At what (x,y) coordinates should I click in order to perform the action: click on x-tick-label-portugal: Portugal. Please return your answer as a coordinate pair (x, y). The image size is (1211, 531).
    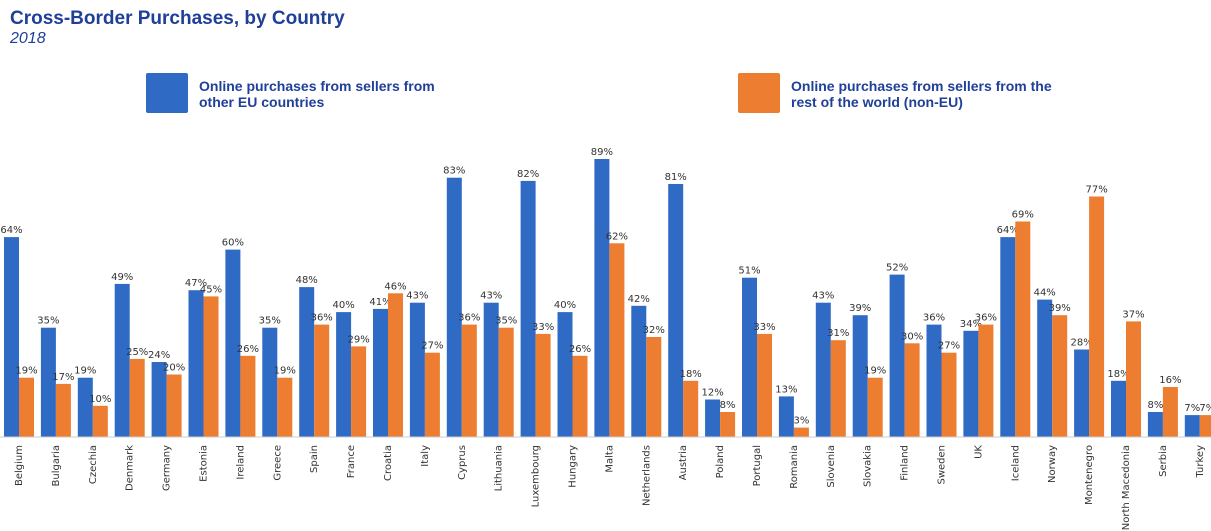
    Looking at the image, I should click on (757, 465).